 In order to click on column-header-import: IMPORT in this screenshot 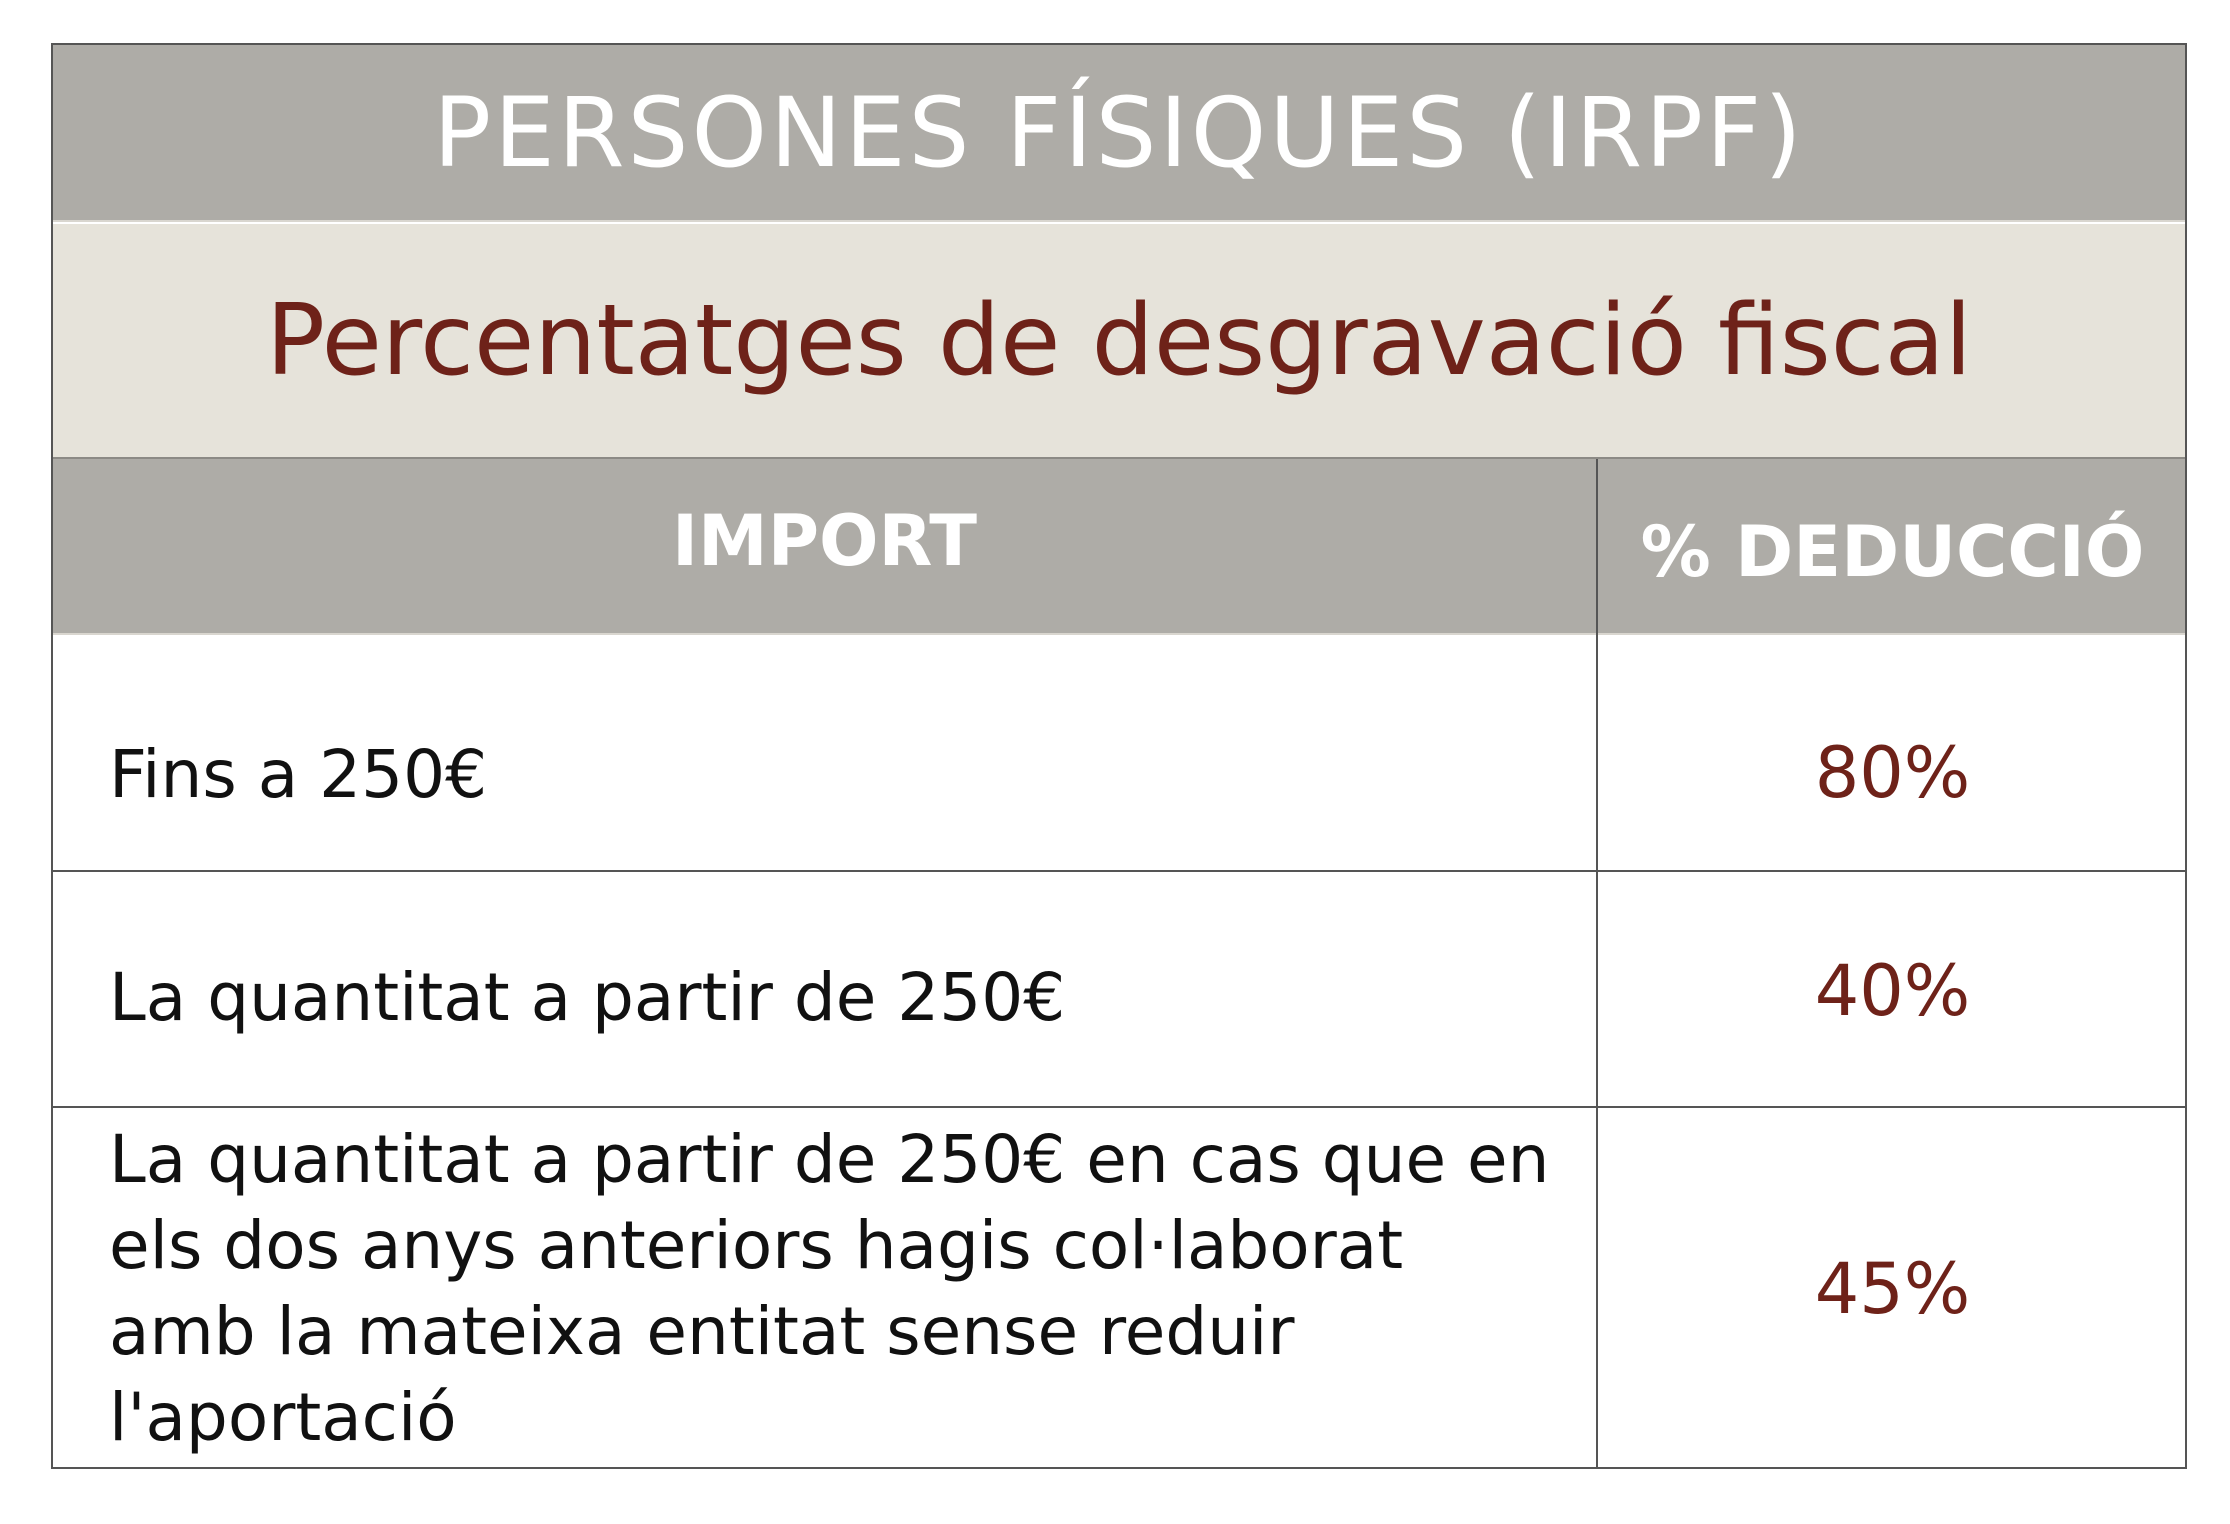, I will do `click(824, 541)`.